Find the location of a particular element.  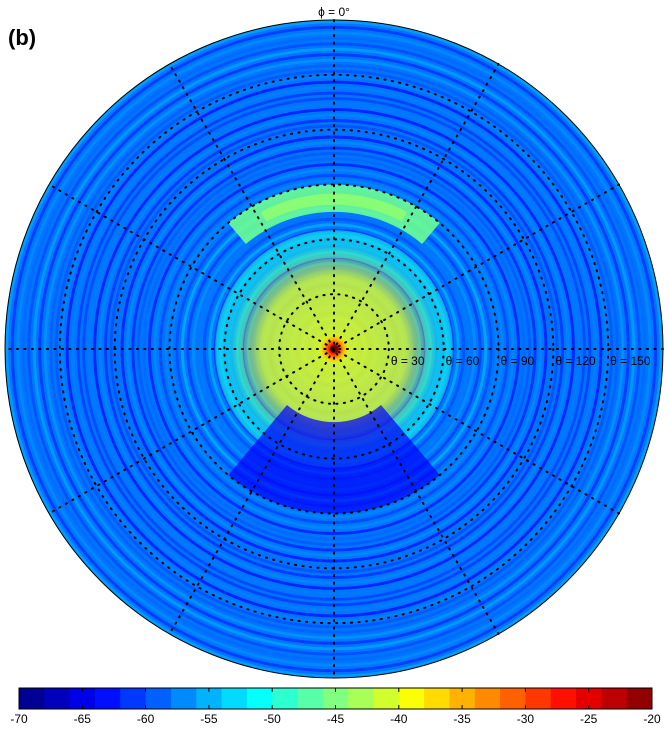

theta-label: θ = 30 is located at coordinates (408, 361).